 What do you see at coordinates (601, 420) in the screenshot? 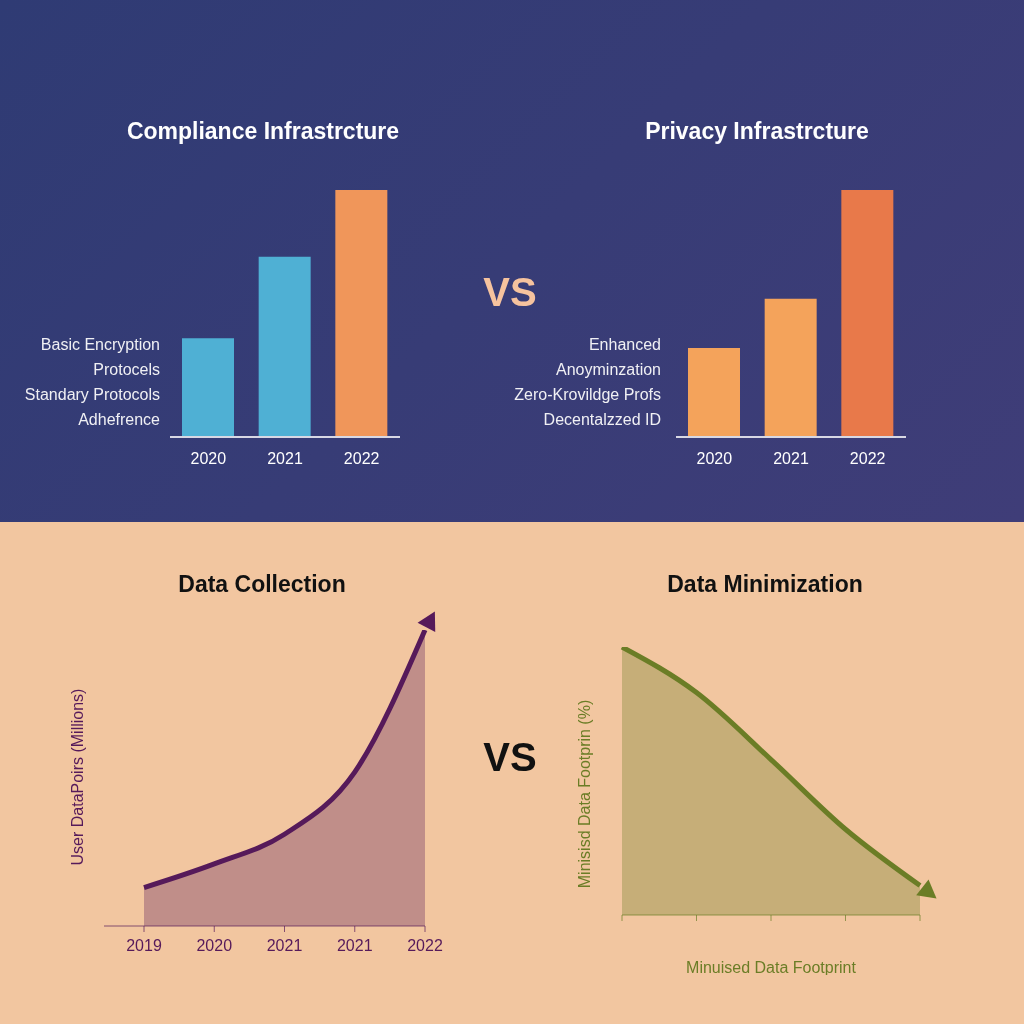
I see `text: Decentalzzed ID` at bounding box center [601, 420].